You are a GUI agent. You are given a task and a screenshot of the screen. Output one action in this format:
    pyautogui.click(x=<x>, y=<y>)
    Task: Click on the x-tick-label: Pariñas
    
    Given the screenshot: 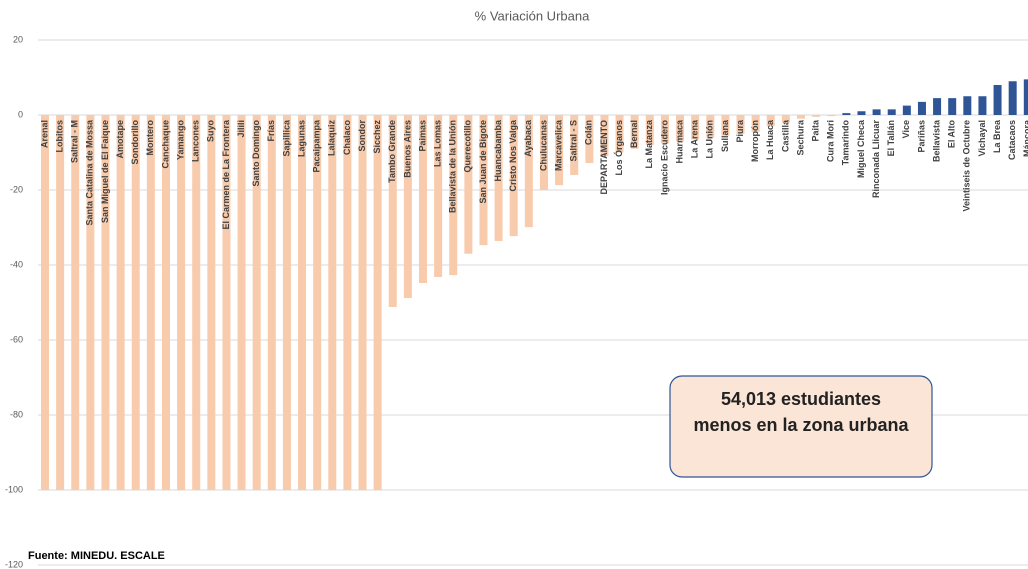 What is the action you would take?
    pyautogui.click(x=921, y=136)
    